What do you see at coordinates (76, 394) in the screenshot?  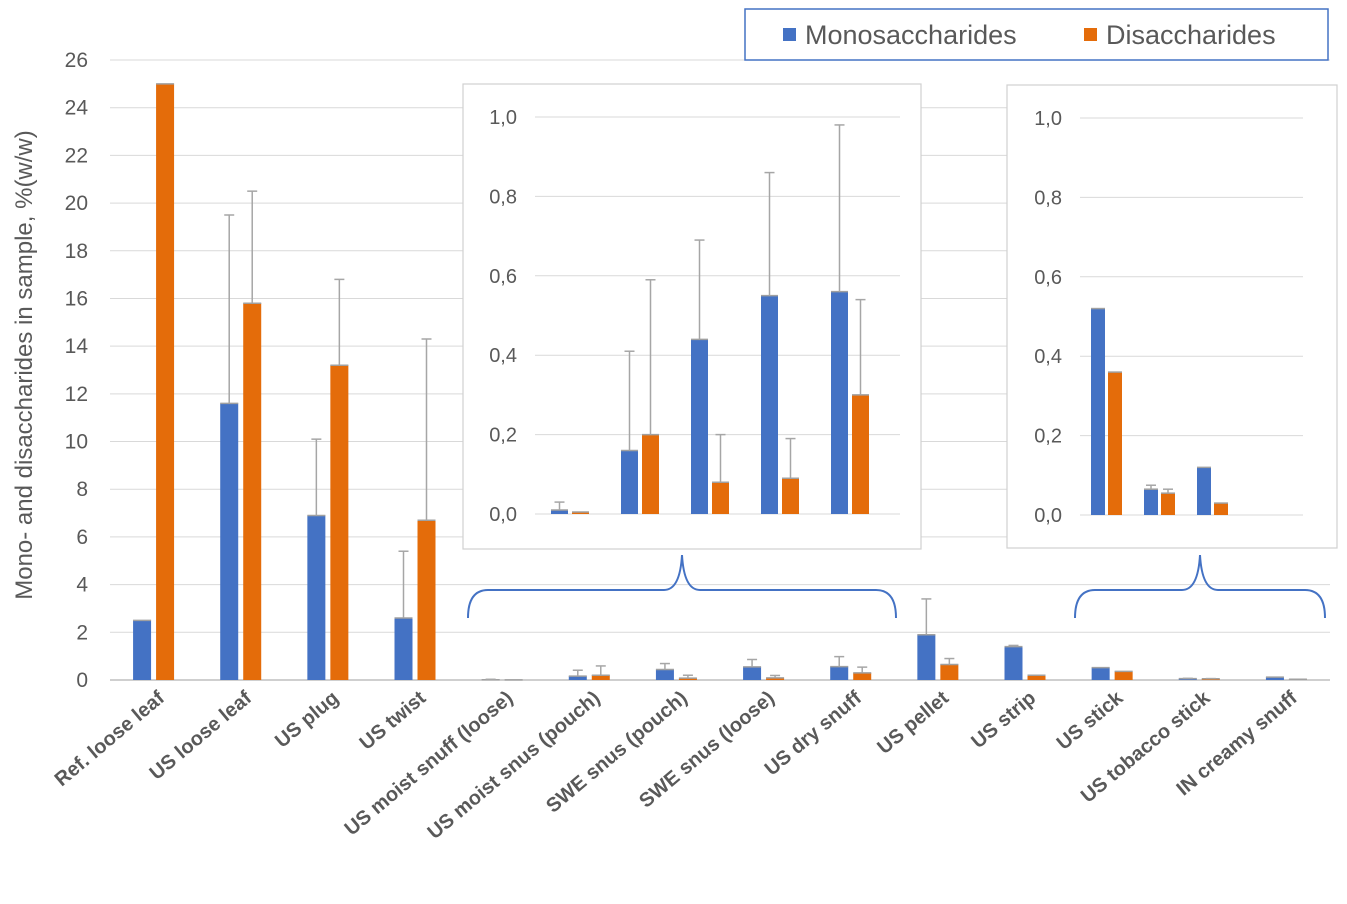 I see `y-tick-label: 12` at bounding box center [76, 394].